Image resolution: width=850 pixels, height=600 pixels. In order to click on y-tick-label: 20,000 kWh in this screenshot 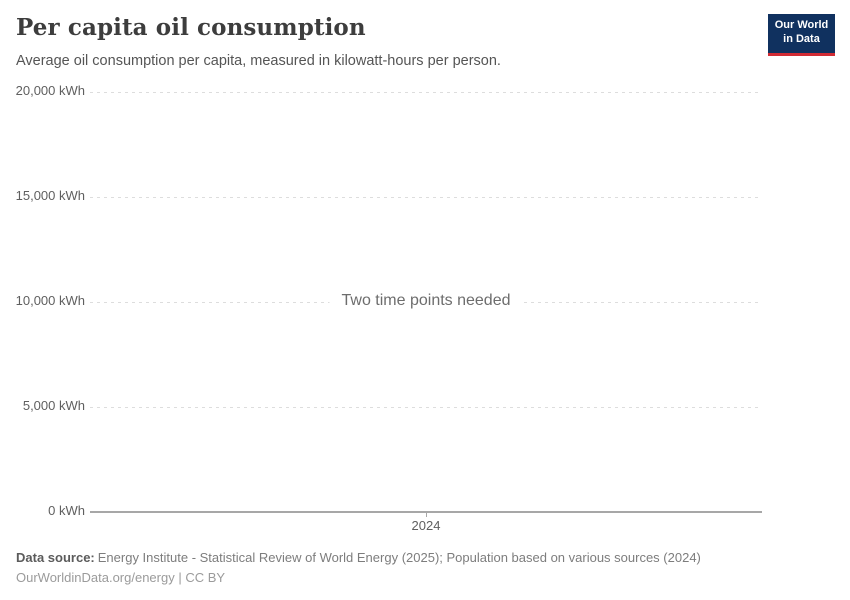, I will do `click(50, 90)`.